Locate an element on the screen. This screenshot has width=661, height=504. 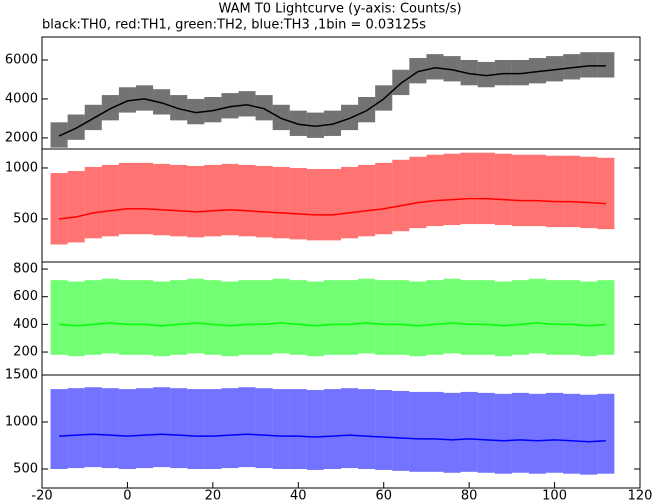
y-tick-label: 800 is located at coordinates (25, 269).